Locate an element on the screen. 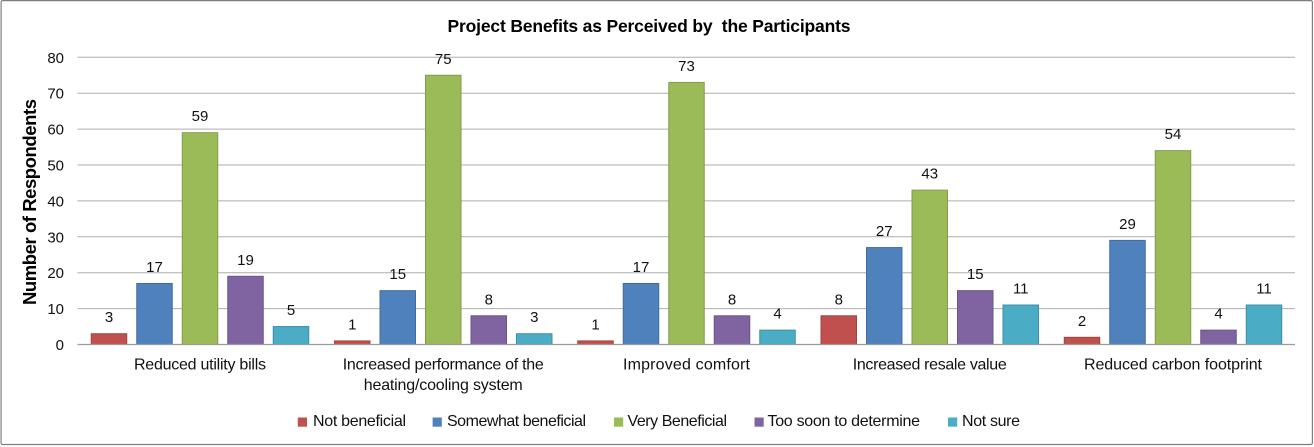 The width and height of the screenshot is (1314, 447). svg-text: Improved comfort is located at coordinates (687, 365).